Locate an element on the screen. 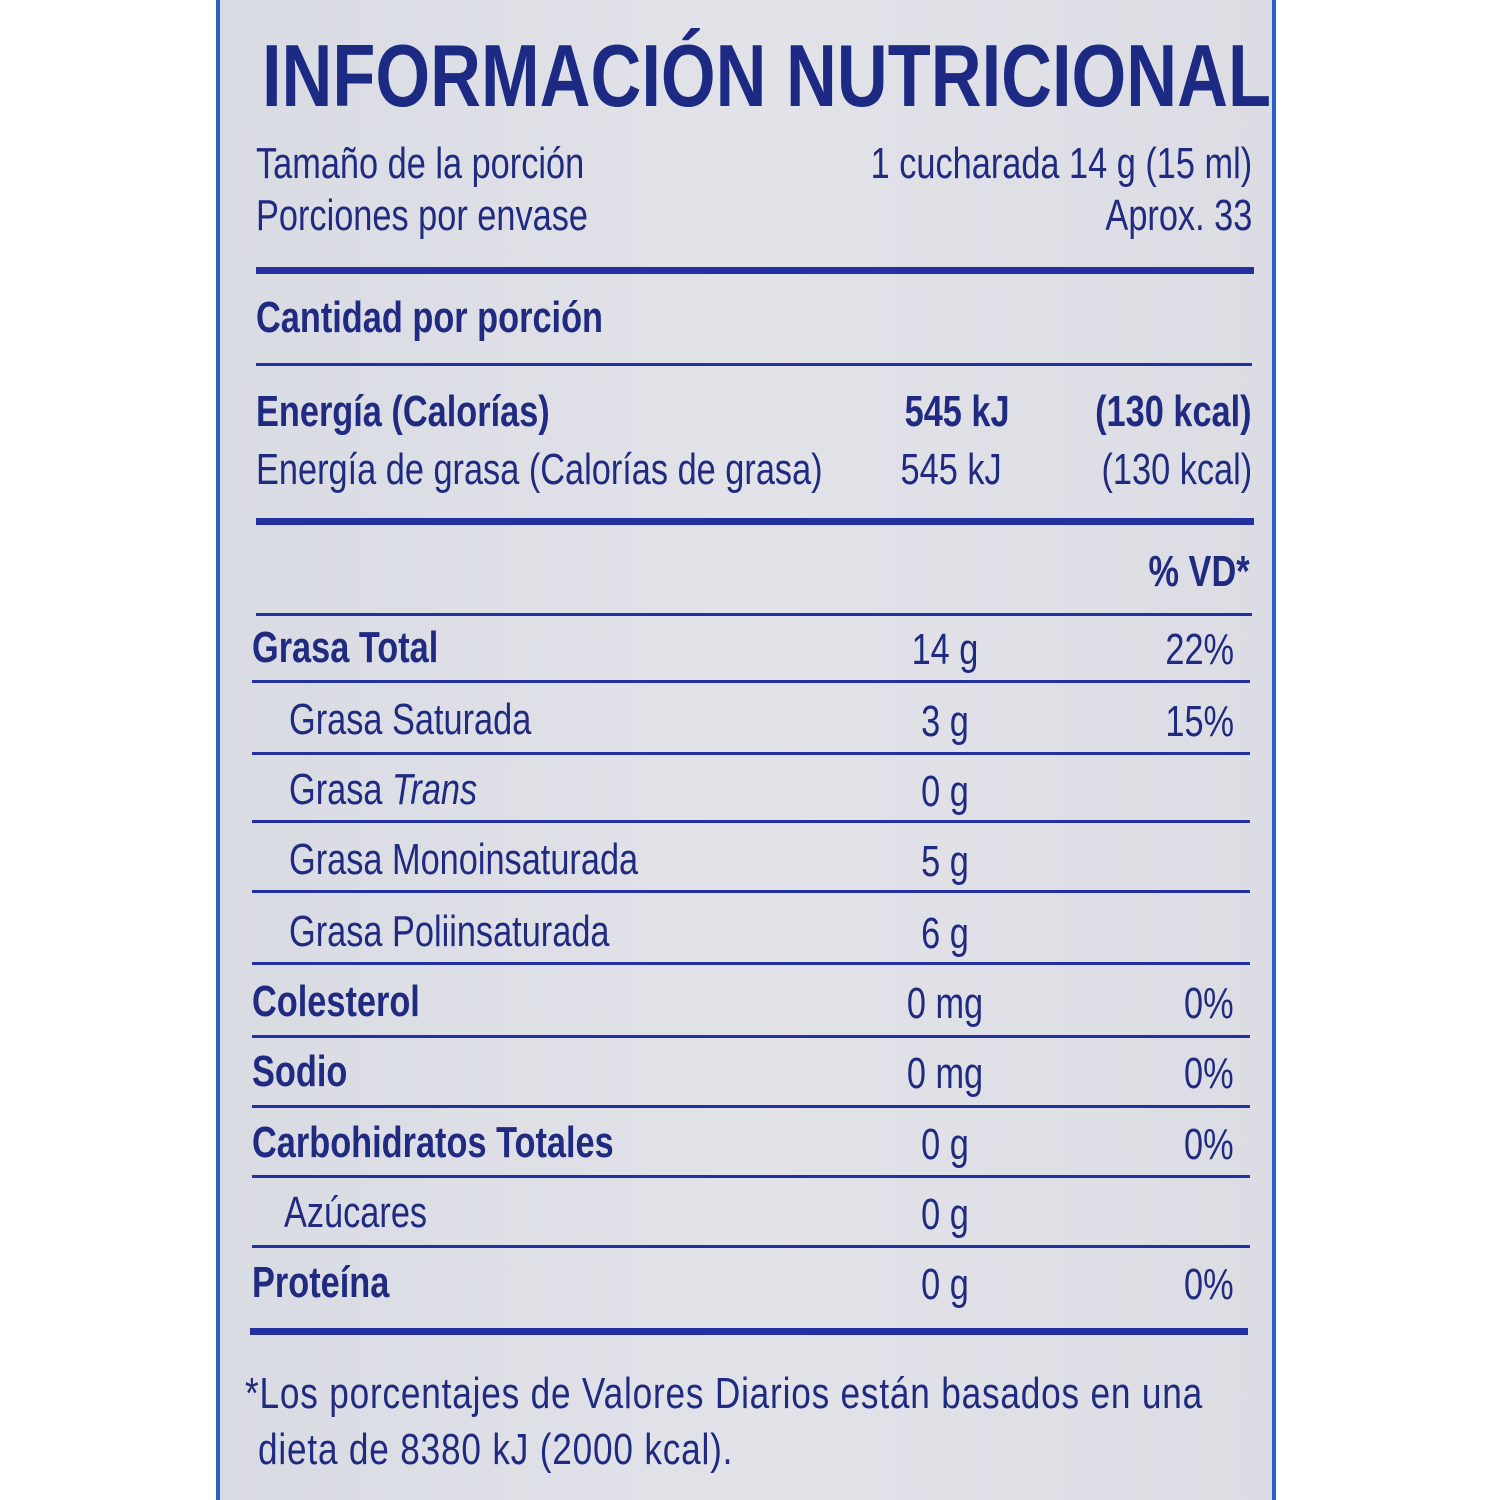 Image resolution: width=1500 pixels, height=1500 pixels. nutrient-name: Colesterol is located at coordinates (336, 1001).